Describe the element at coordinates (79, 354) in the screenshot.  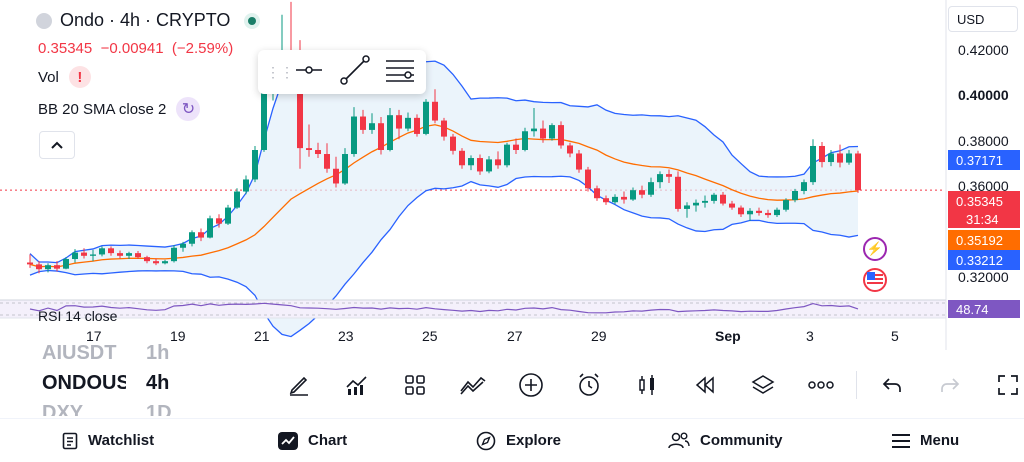
I see `symbol-option: AIUSDT` at that location.